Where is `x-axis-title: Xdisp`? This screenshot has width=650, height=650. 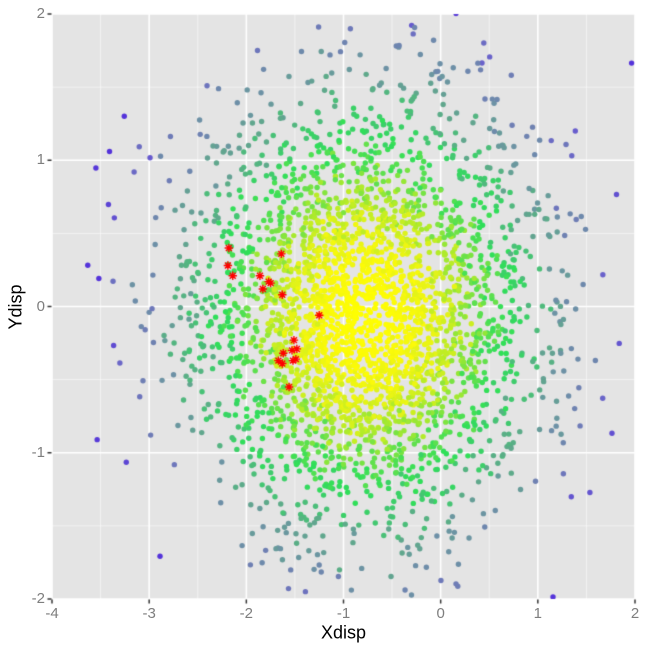
x-axis-title: Xdisp is located at coordinates (343, 632).